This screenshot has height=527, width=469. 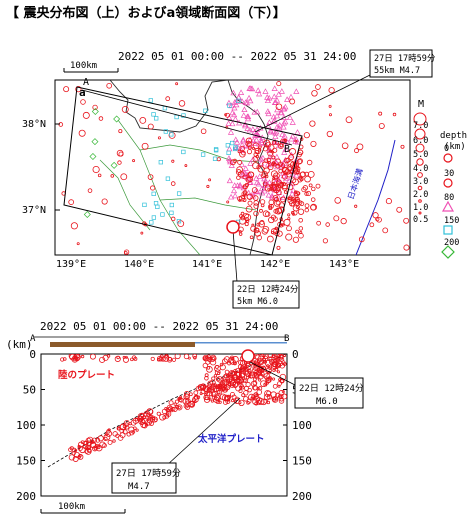 I want to click on legend-depth-value: 0, so click(x=446, y=149).